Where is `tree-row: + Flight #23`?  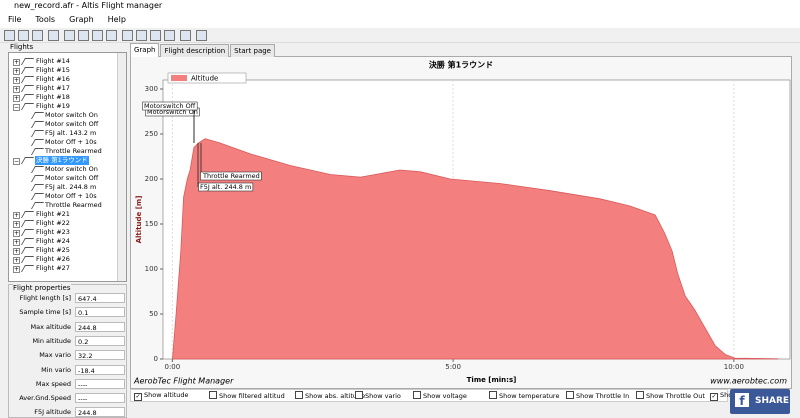
tree-row: + Flight #23 is located at coordinates (63, 232).